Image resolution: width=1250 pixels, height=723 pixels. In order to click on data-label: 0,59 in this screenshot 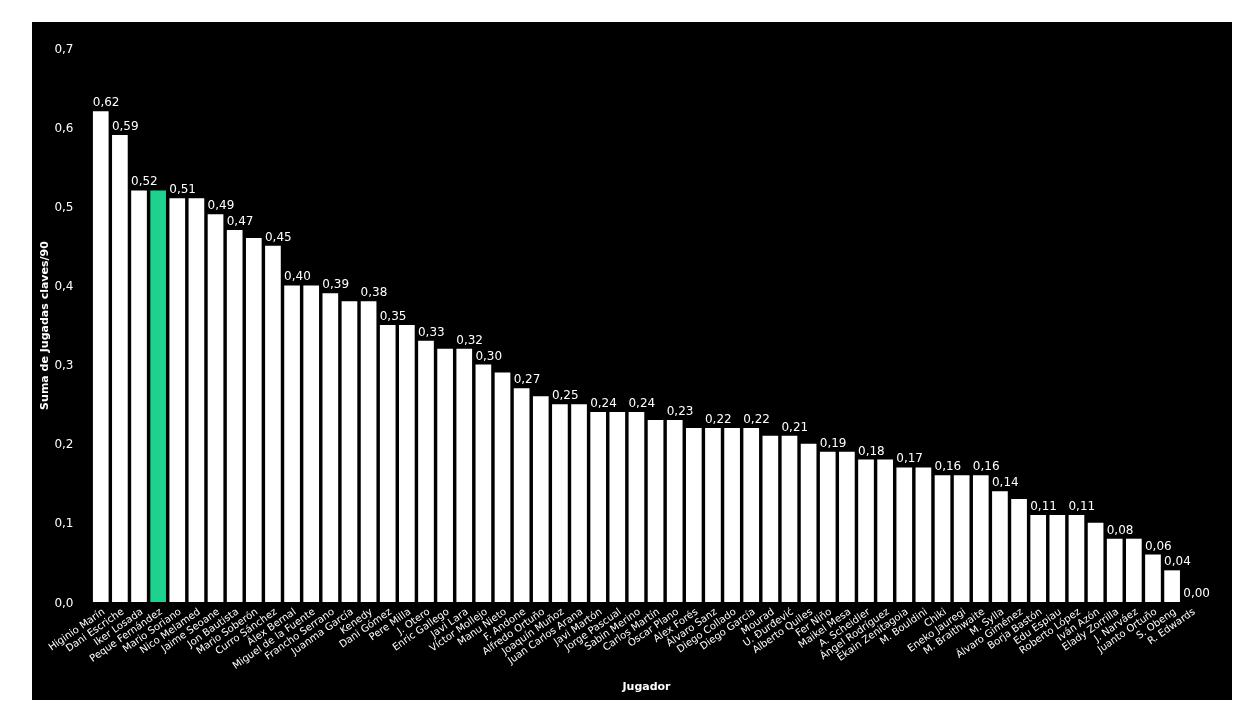, I will do `click(125, 126)`.